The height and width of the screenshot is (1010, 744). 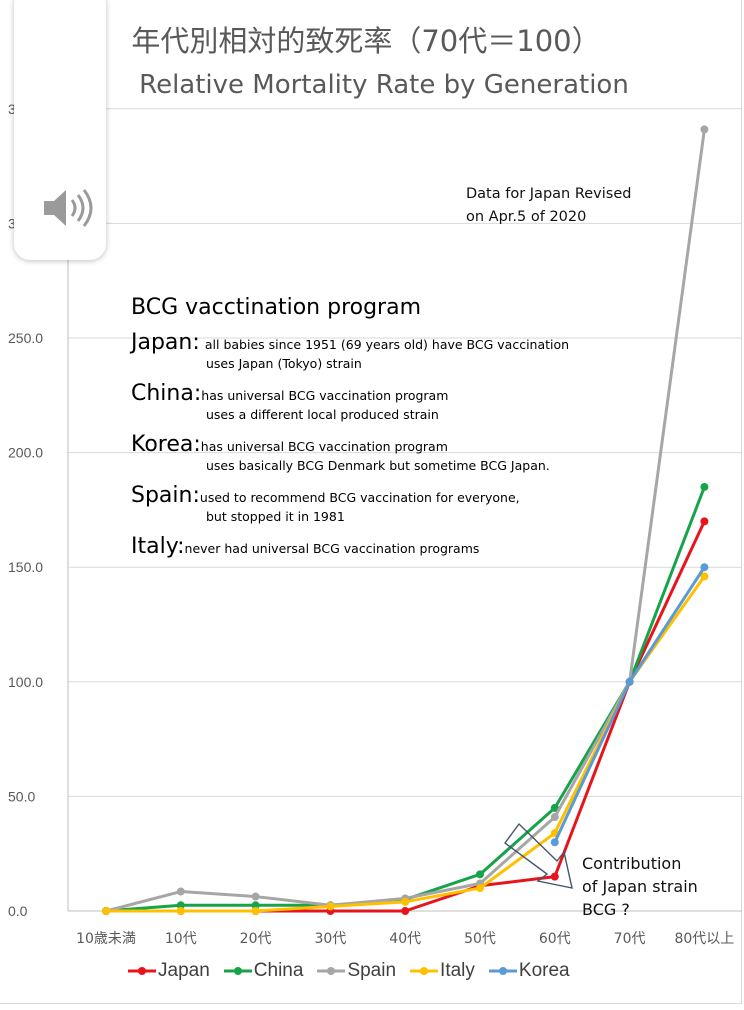 What do you see at coordinates (25, 453) in the screenshot?
I see `y-tick-label: 200.0` at bounding box center [25, 453].